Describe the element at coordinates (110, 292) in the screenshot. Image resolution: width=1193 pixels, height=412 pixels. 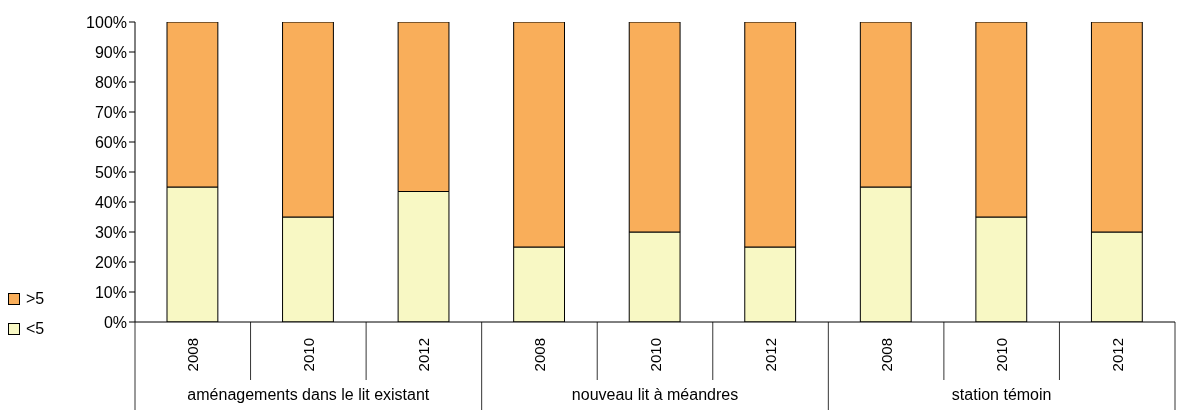
I see `y-tick-label: 10%` at that location.